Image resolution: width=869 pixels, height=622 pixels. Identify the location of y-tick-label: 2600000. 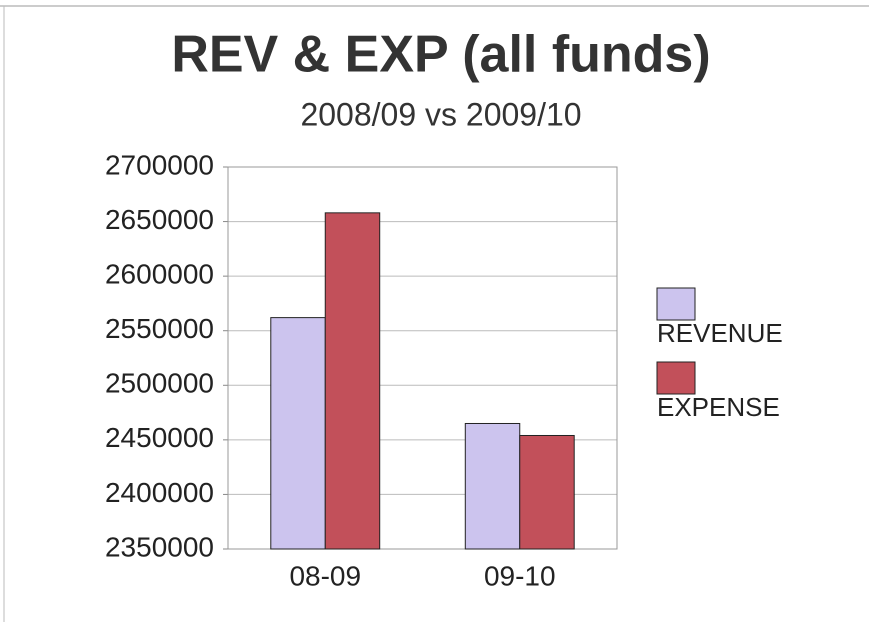
(159, 274).